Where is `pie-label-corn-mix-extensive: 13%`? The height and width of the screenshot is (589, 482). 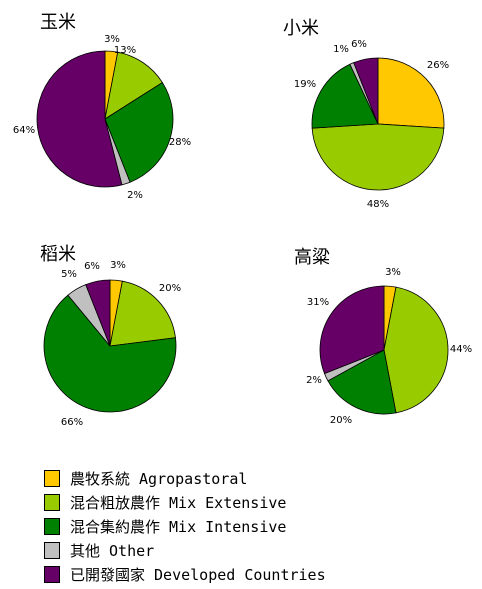 pie-label-corn-mix-extensive: 13% is located at coordinates (125, 50).